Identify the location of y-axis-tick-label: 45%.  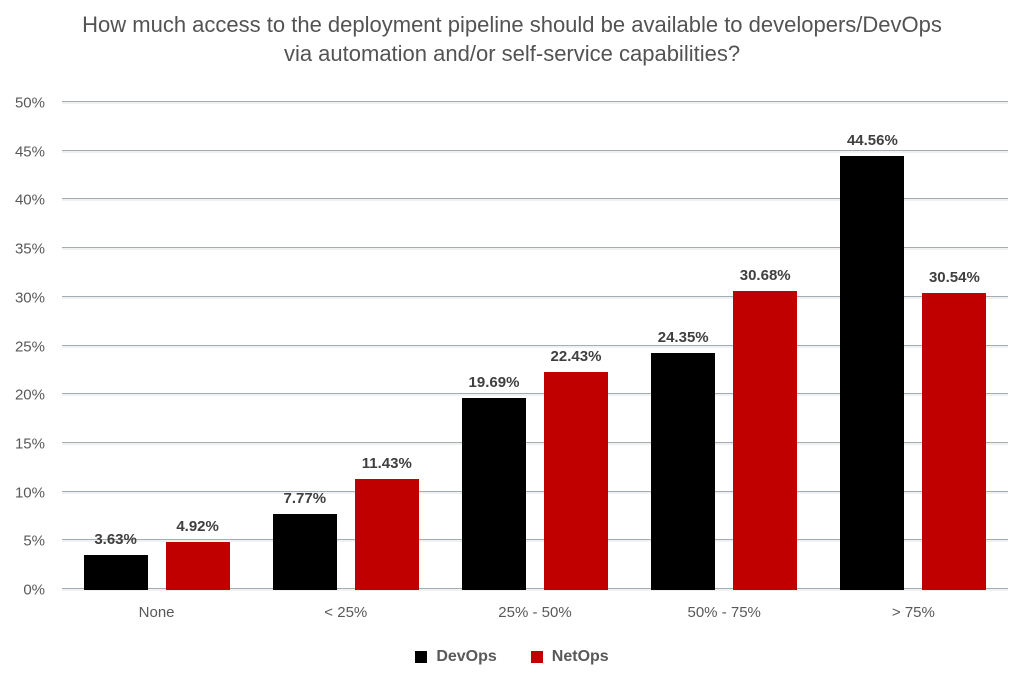
(29, 152).